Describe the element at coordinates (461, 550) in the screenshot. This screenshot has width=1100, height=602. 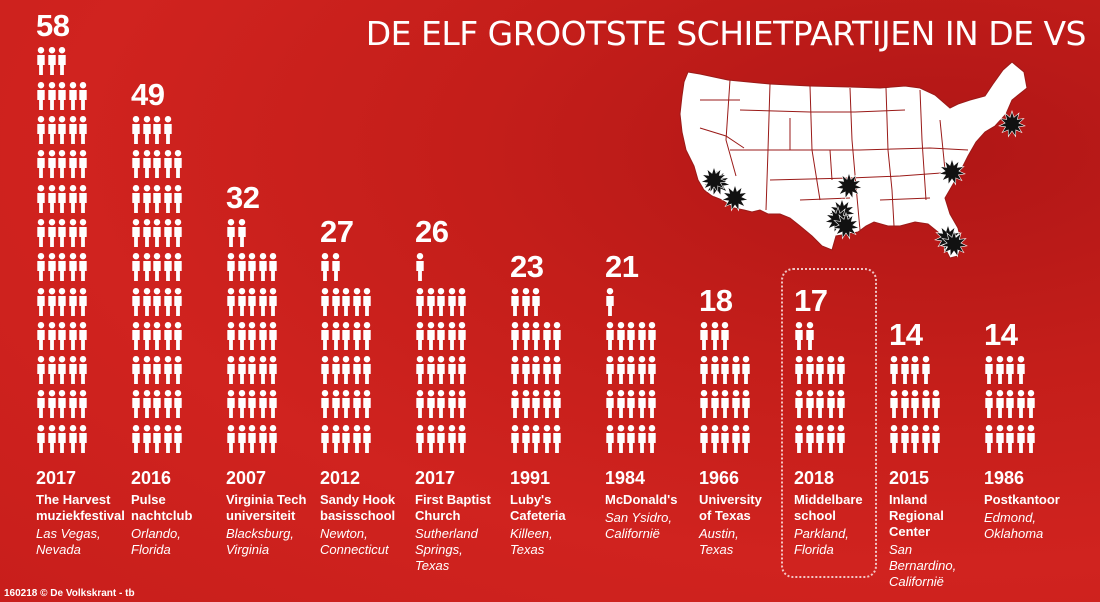
I see `shooting-place: Sutherland Springs, Texas` at that location.